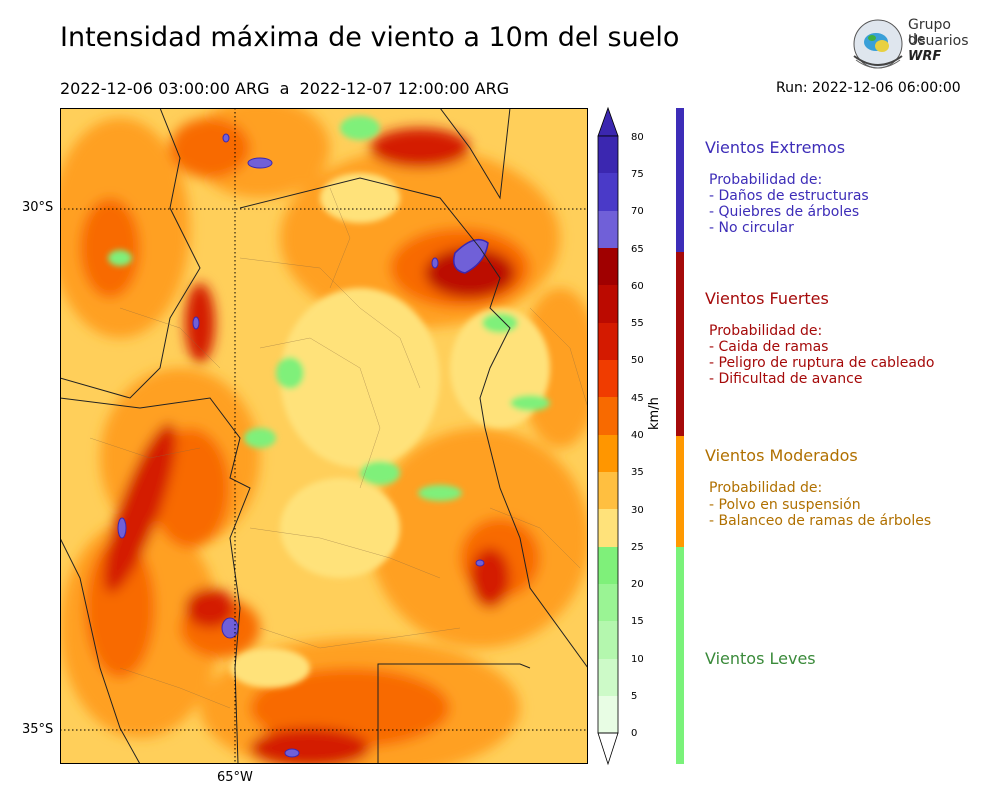  I want to click on colorbar-bottom-arrow, so click(608, 749).